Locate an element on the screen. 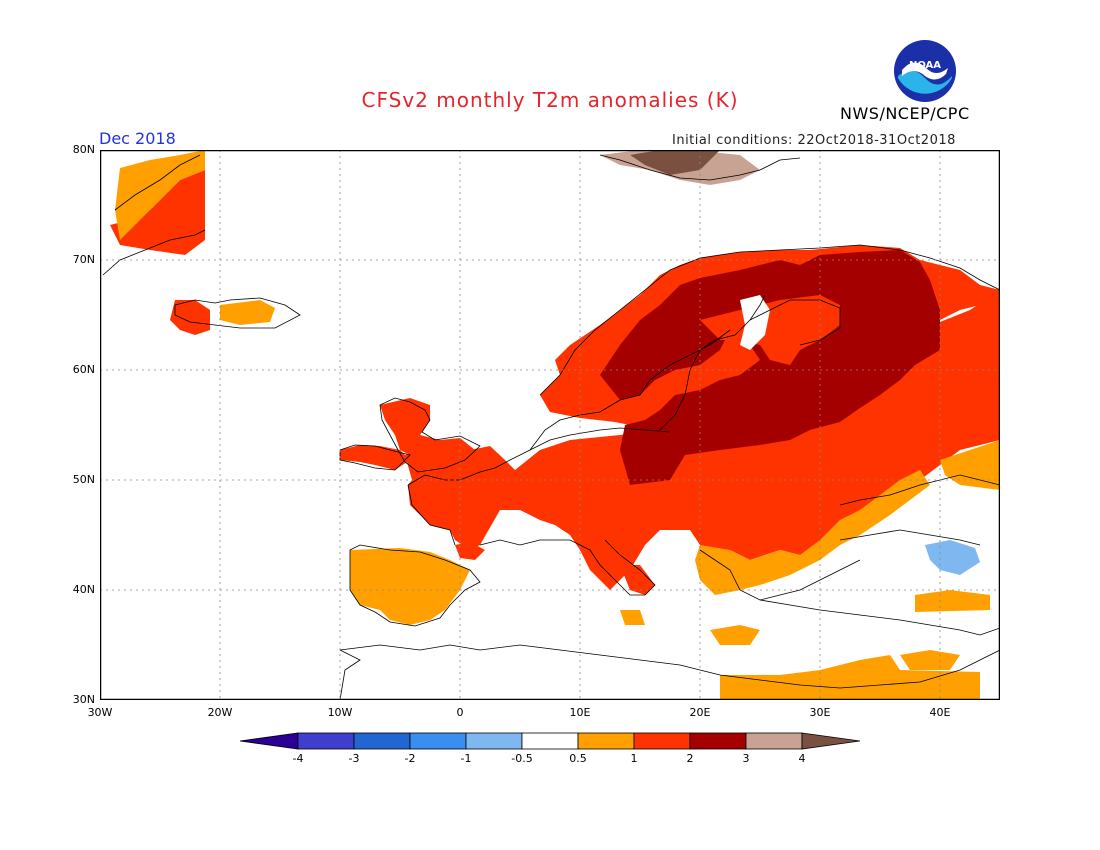 This screenshot has height=850, width=1100. lon-label-20w: 20W is located at coordinates (220, 712).